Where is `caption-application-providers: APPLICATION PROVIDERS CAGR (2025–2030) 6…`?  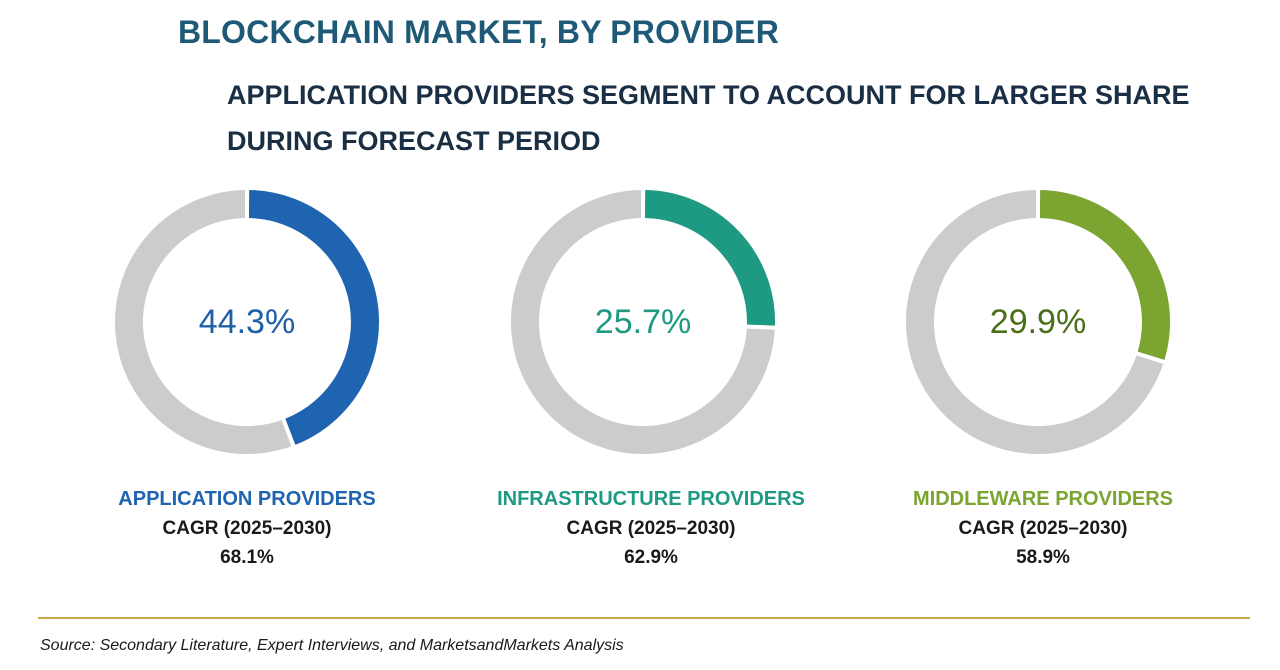 caption-application-providers: APPLICATION PROVIDERS CAGR (2025–2030) 6… is located at coordinates (247, 528).